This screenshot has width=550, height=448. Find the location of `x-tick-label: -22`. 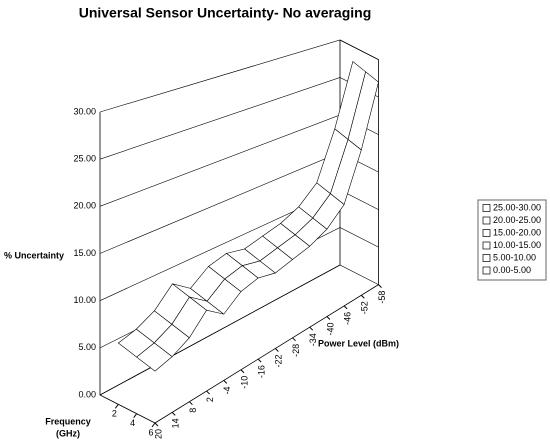

x-tick-label: -22 is located at coordinates (279, 360).